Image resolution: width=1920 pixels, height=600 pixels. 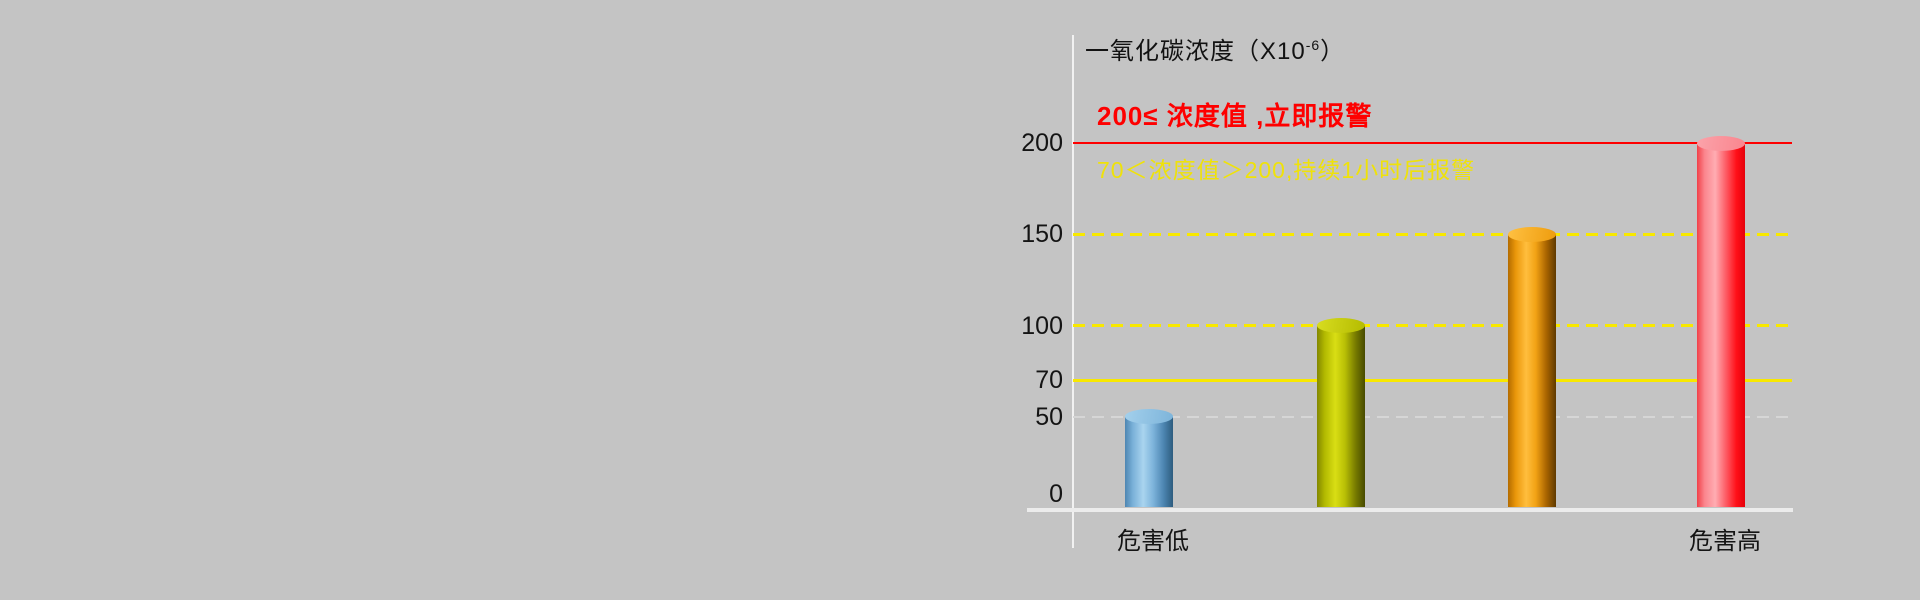 What do you see at coordinates (1042, 143) in the screenshot?
I see `y-tick-label-200: 200` at bounding box center [1042, 143].